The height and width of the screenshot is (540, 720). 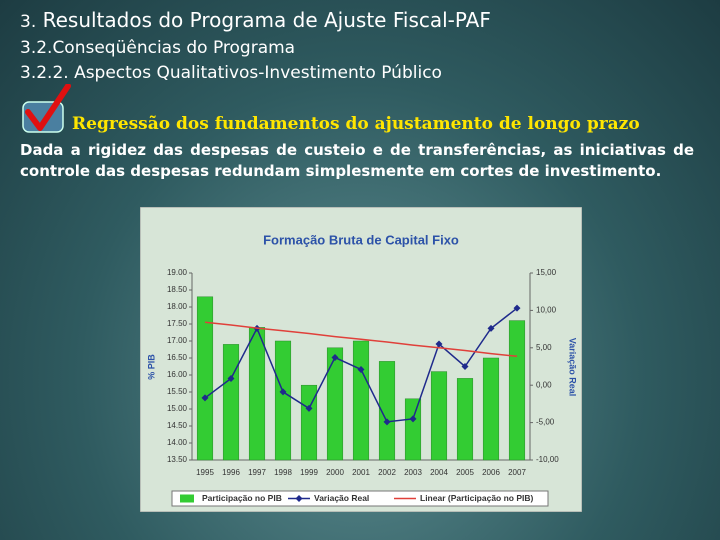 What do you see at coordinates (177, 442) in the screenshot?
I see `y-tick-label: 14.00` at bounding box center [177, 442].